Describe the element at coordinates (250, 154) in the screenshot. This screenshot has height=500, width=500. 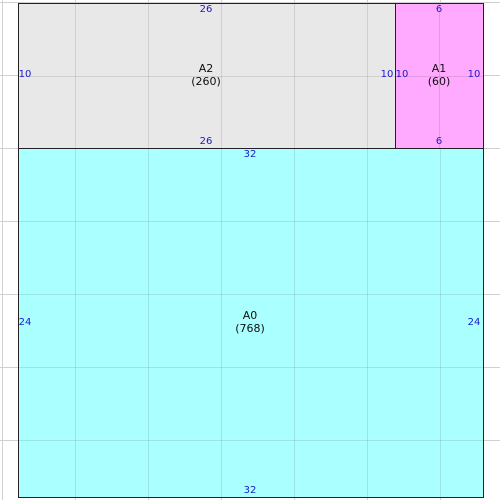
I see `region-a0-top-dimension: 32` at that location.